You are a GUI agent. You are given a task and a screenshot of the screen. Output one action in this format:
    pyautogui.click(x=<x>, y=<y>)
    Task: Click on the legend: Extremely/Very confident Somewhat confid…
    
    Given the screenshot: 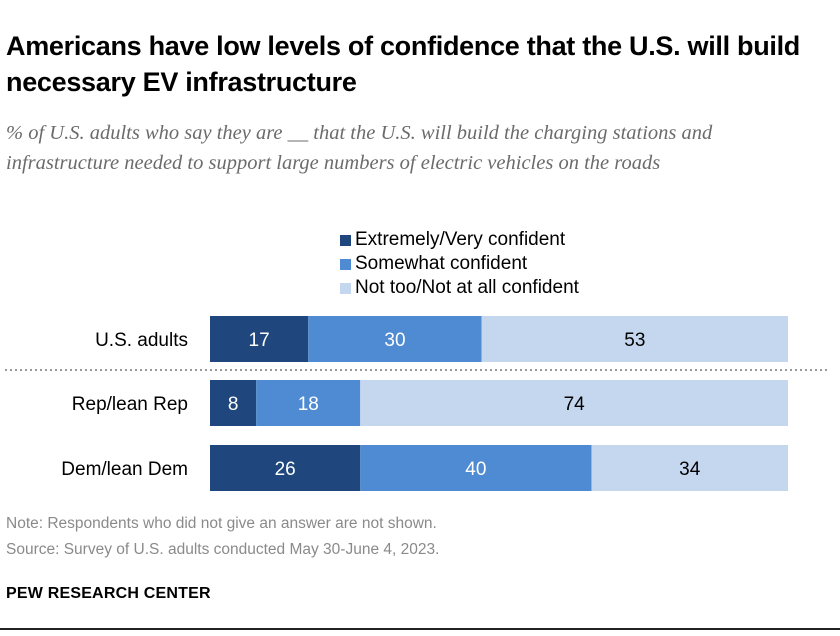 What is the action you would take?
    pyautogui.click(x=459, y=264)
    